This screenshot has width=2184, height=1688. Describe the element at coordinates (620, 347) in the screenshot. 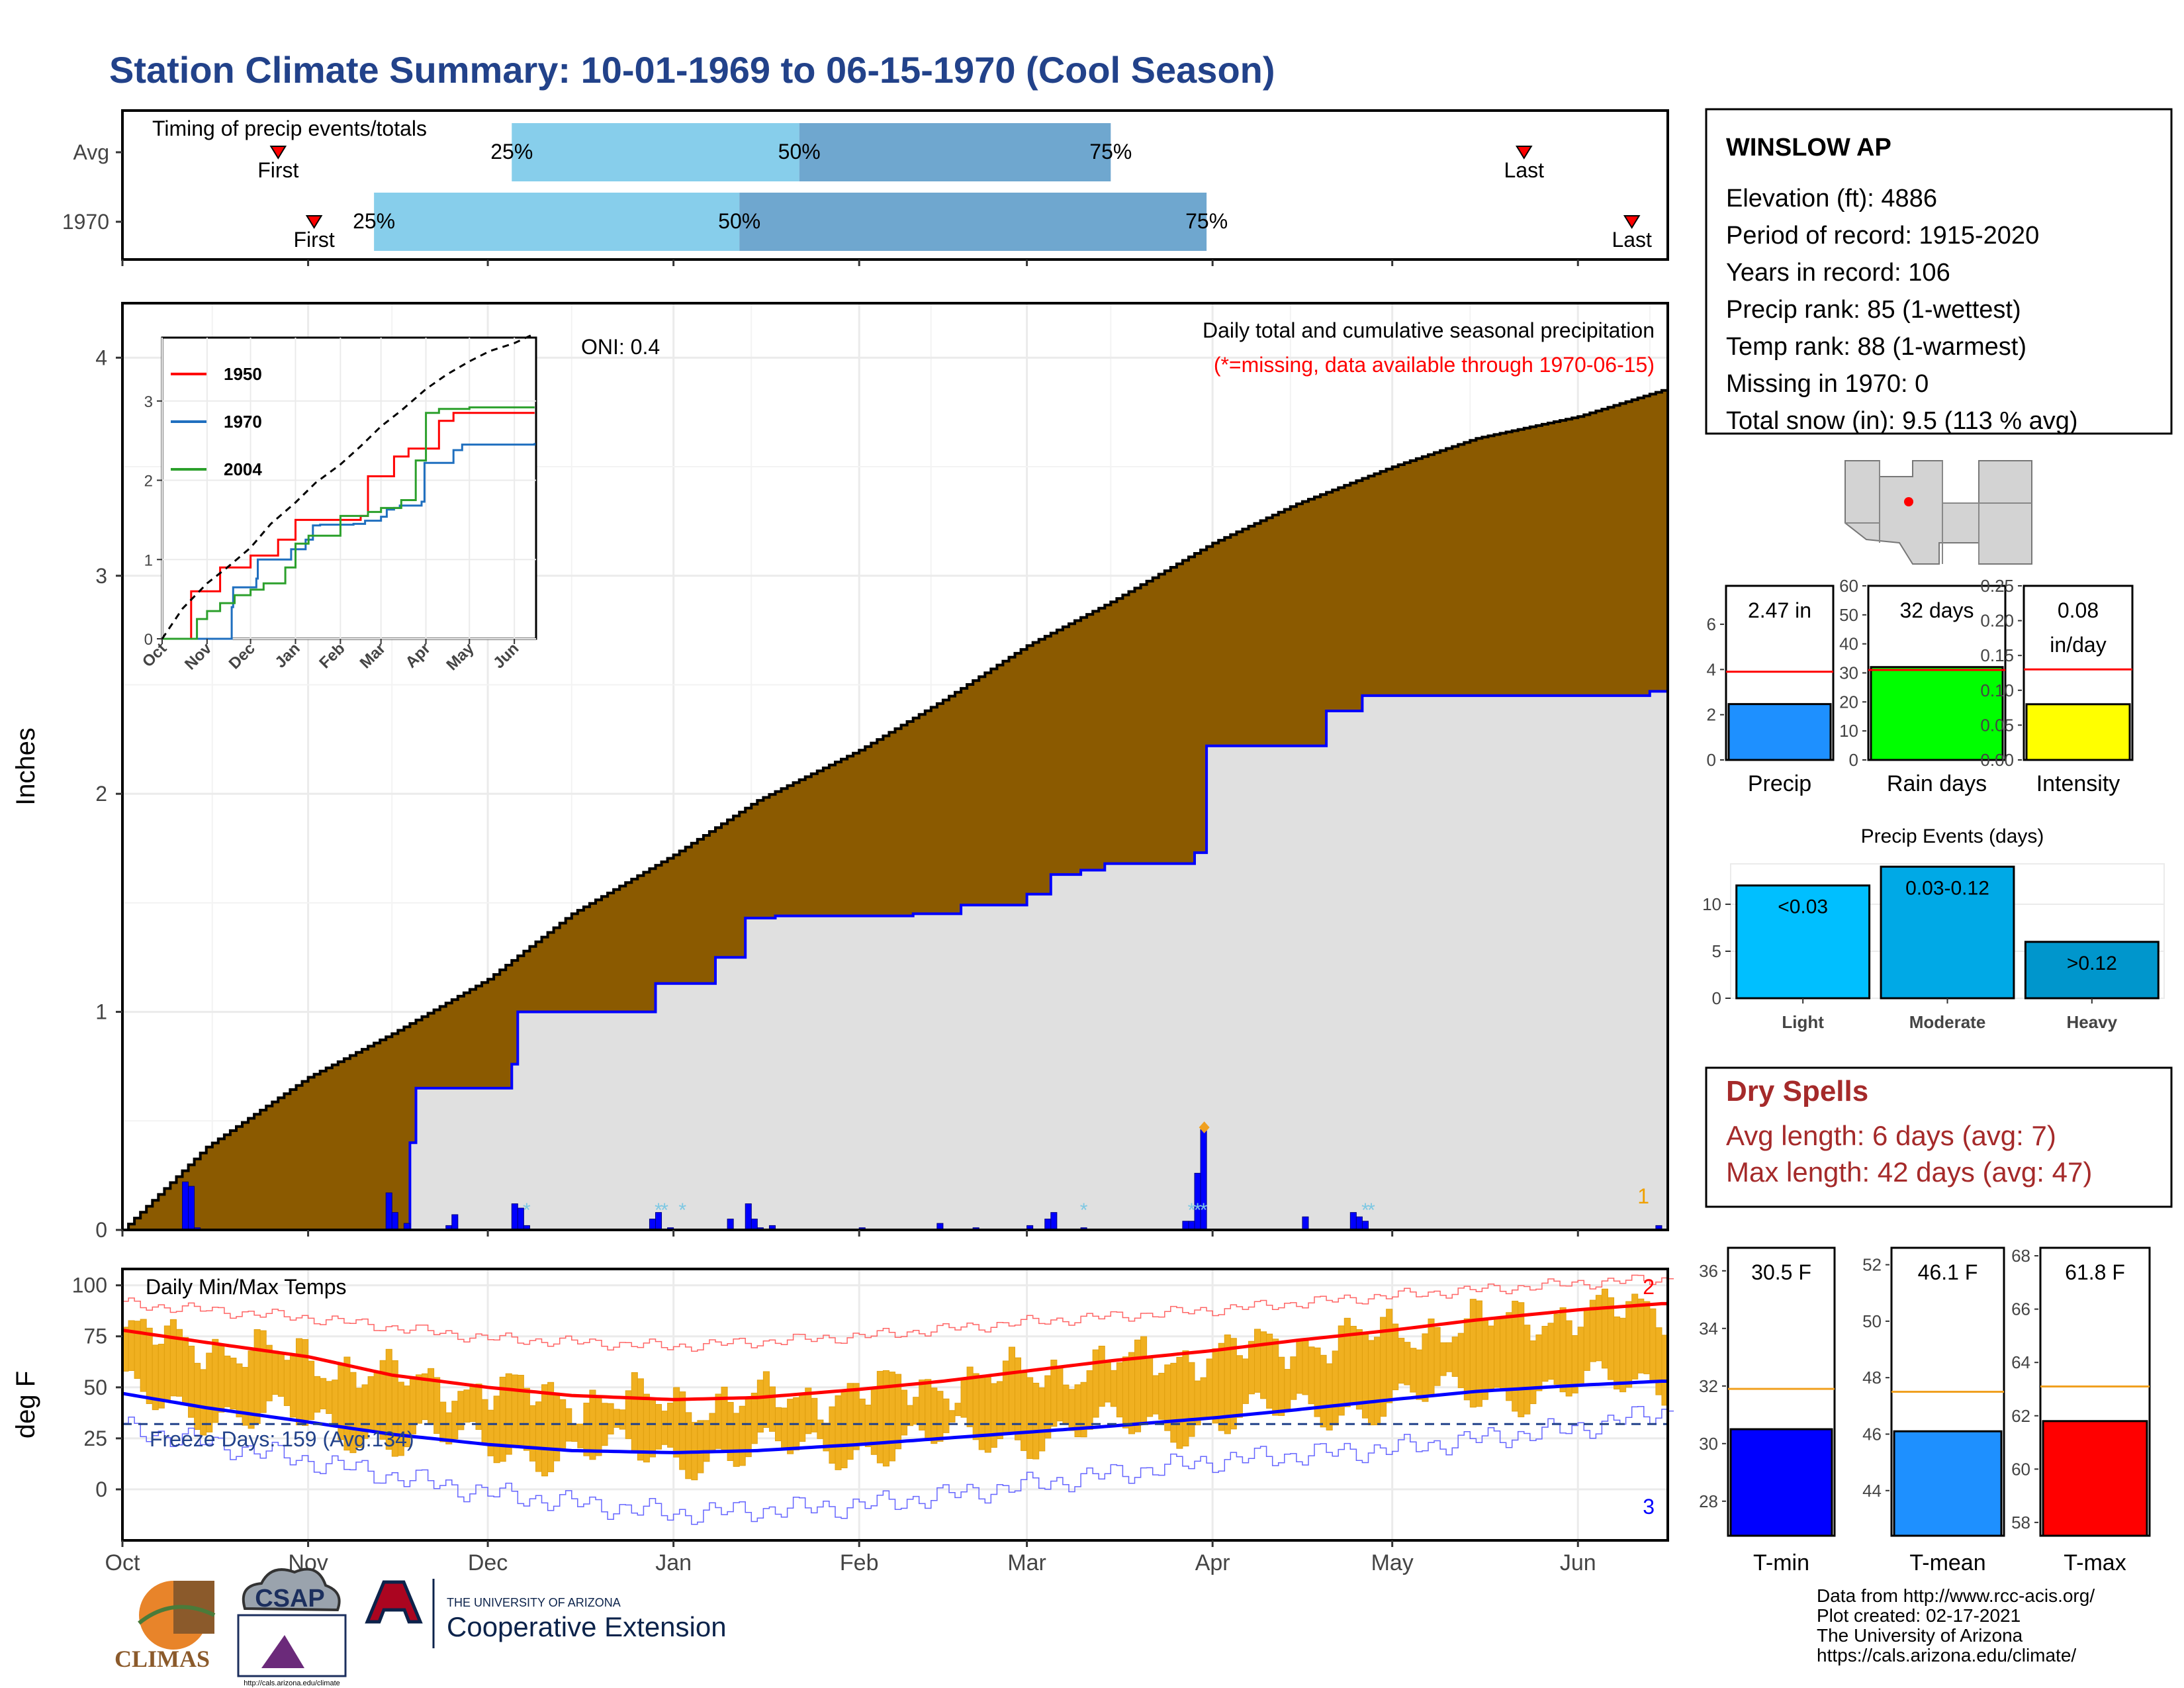

I see `oni-label: ONI: 0.4` at that location.